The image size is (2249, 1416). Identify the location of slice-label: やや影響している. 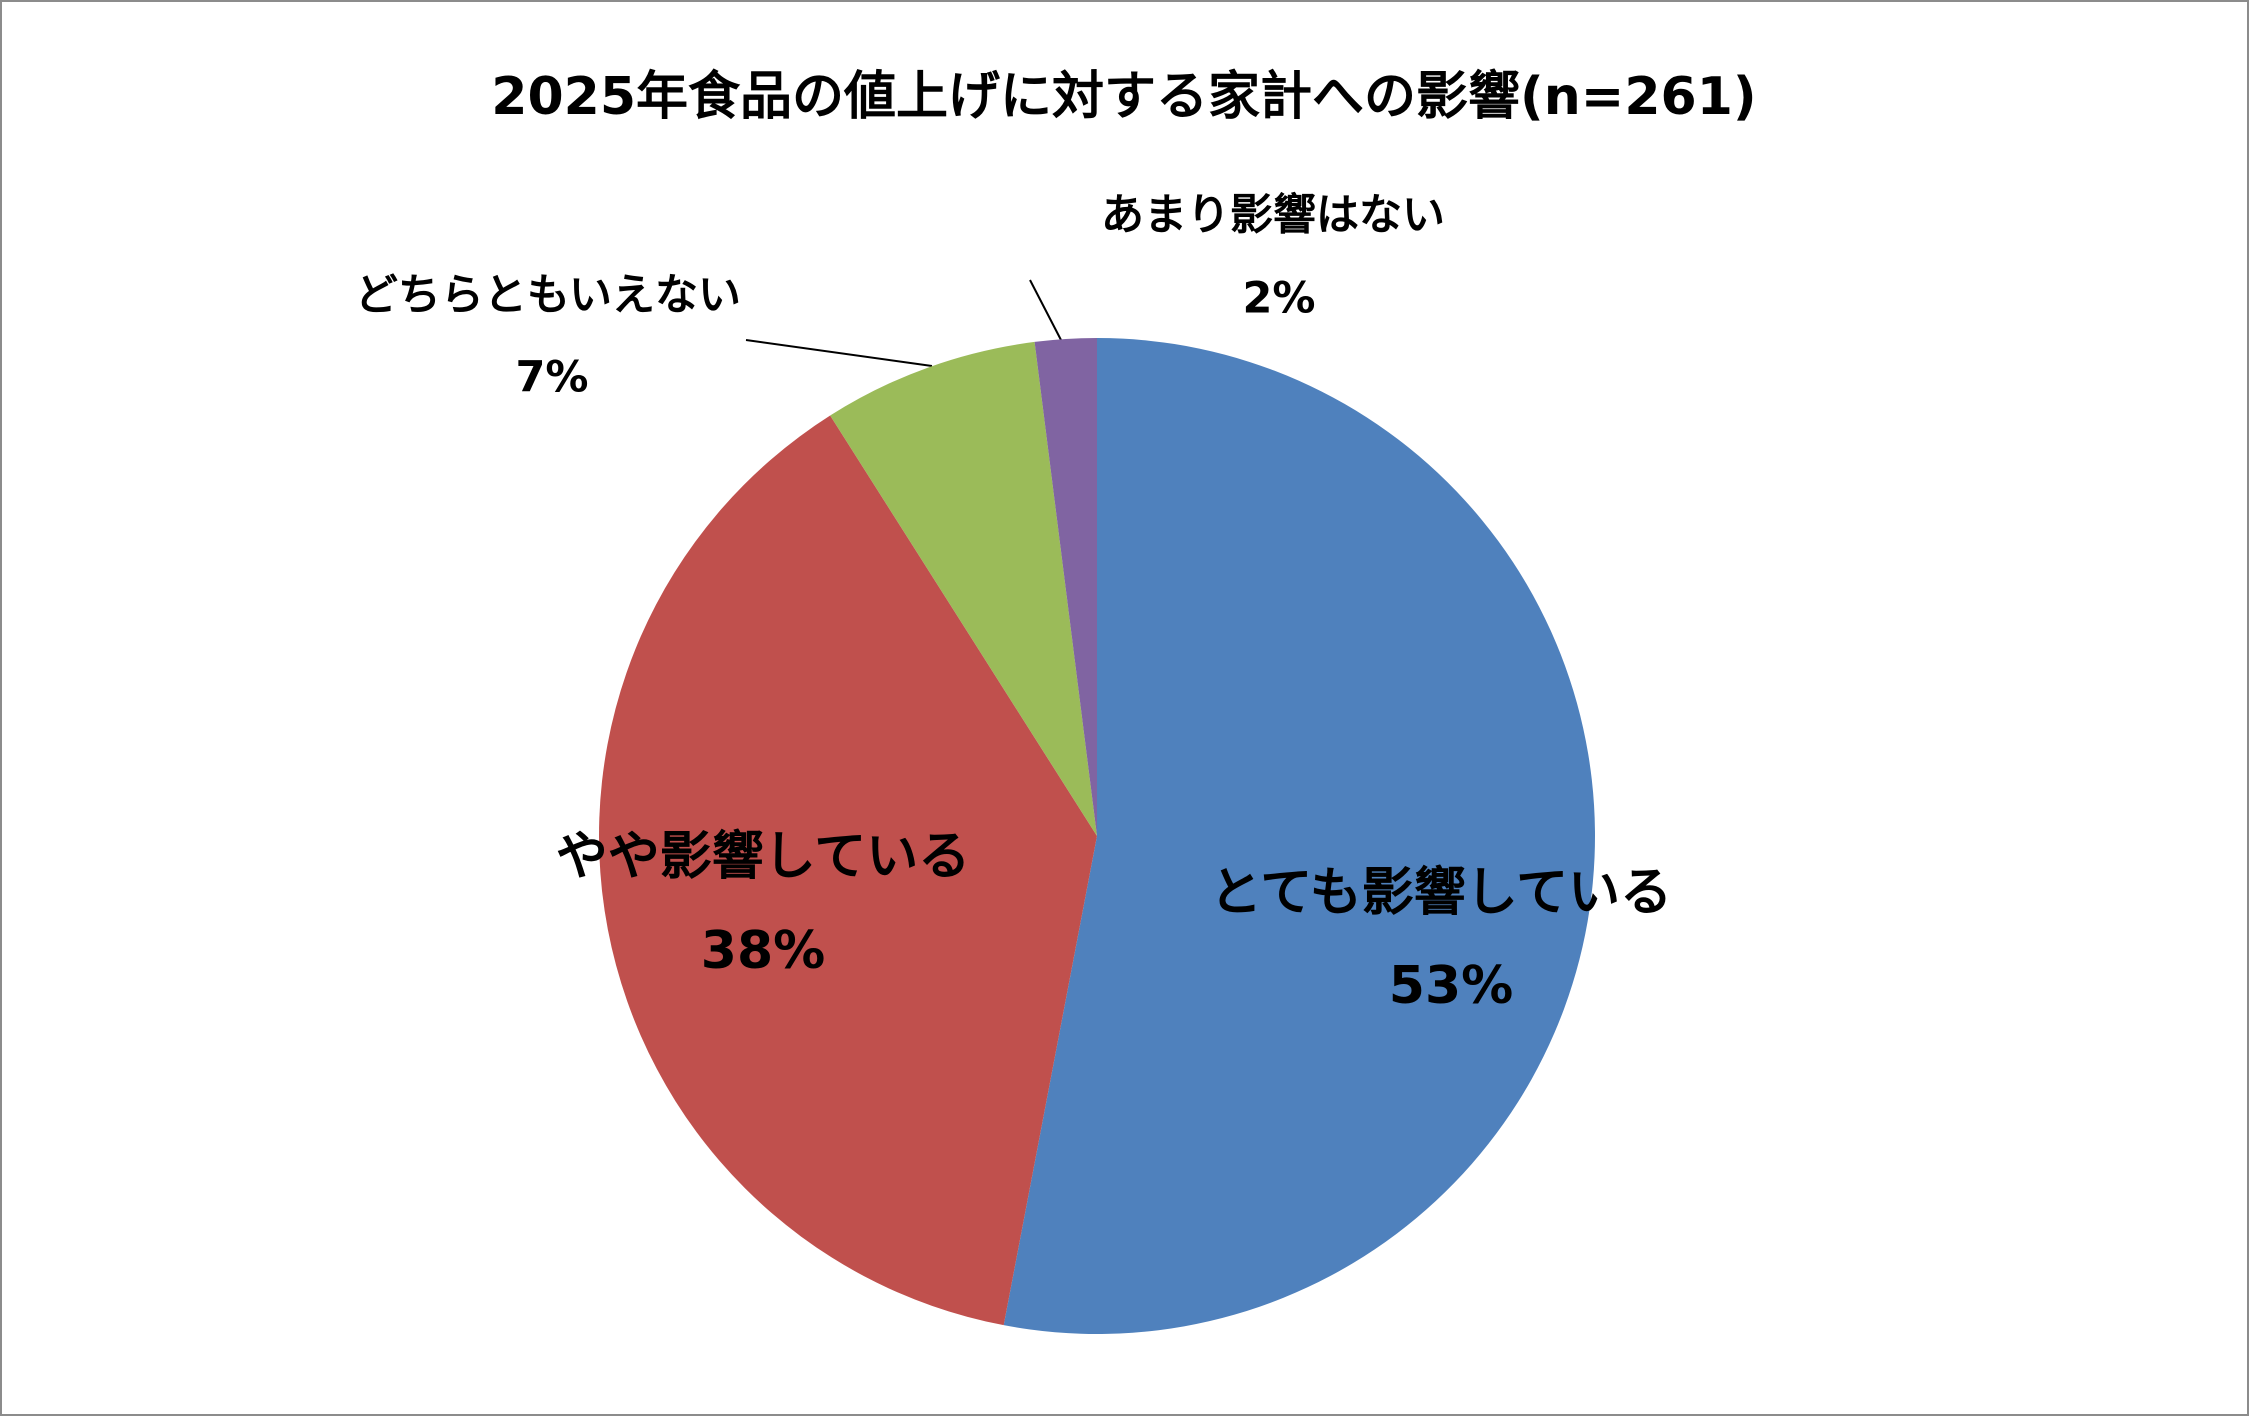
(763, 857).